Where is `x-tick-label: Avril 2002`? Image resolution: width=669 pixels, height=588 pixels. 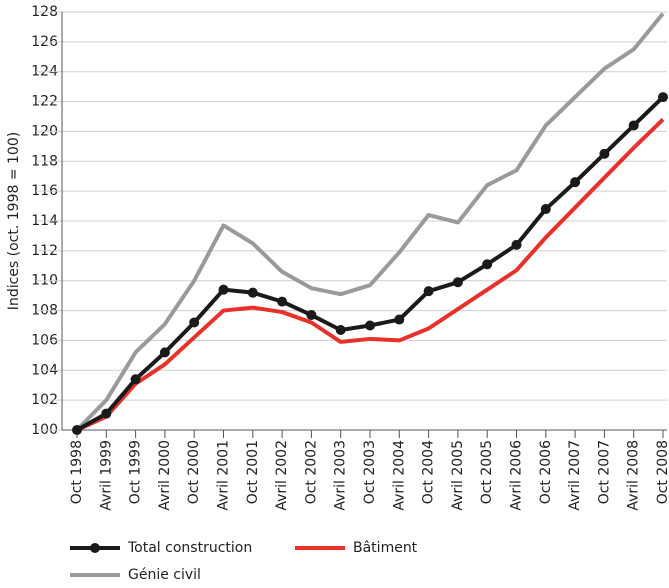 x-tick-label: Avril 2002 is located at coordinates (282, 475).